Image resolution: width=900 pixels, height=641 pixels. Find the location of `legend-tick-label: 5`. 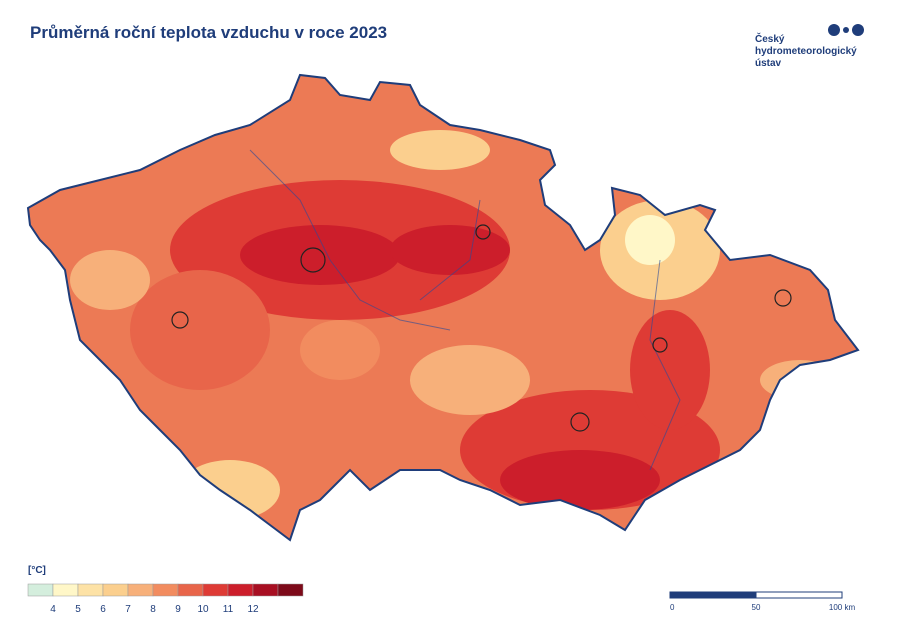

legend-tick-label: 5 is located at coordinates (78, 609).